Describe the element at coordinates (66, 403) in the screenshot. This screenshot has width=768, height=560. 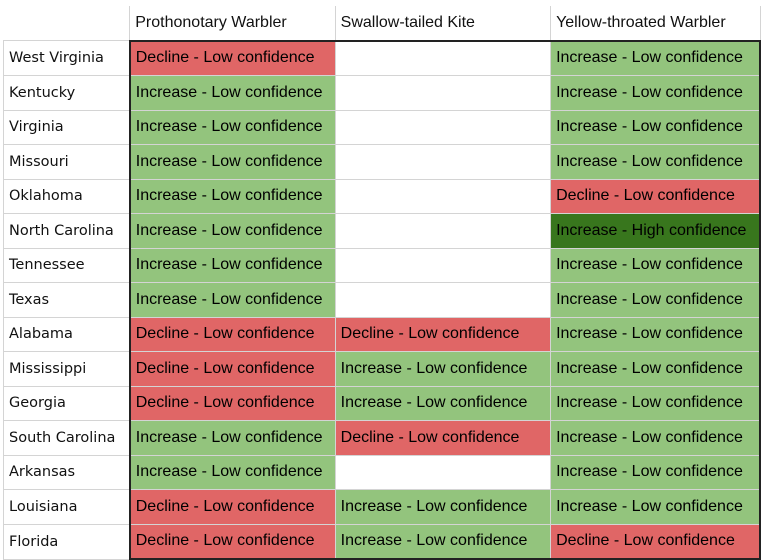
I see `state-label: Georgia` at that location.